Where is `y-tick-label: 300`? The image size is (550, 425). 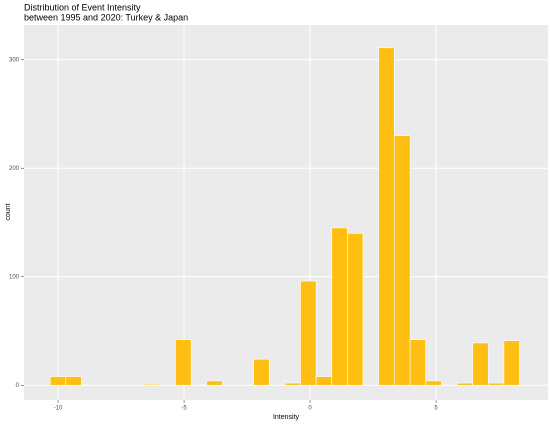 y-tick-label: 300 is located at coordinates (14, 60).